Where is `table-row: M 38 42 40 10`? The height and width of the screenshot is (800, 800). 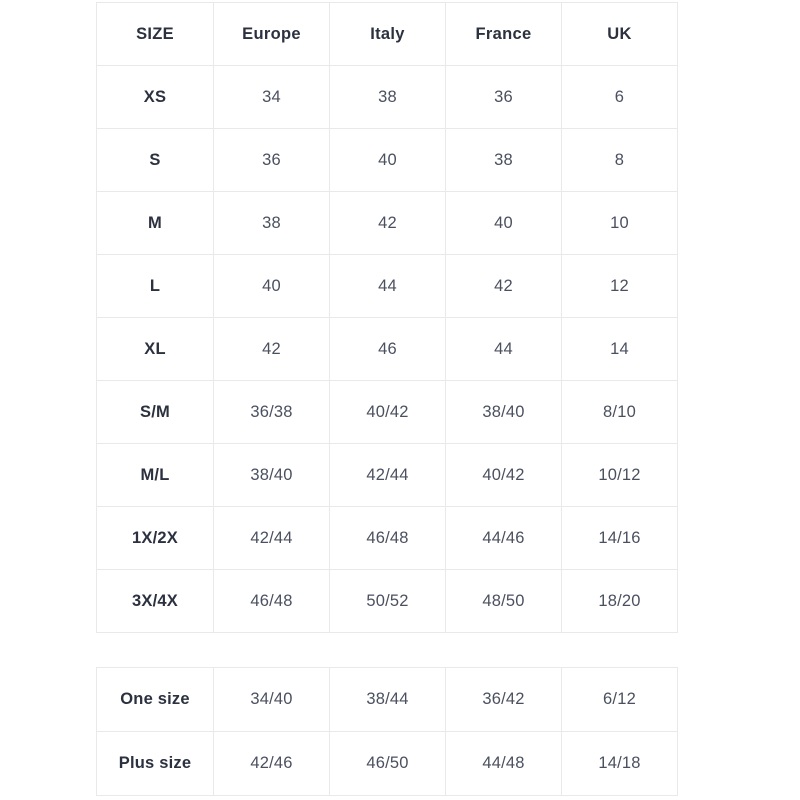 table-row: M 38 42 40 10 is located at coordinates (387, 223).